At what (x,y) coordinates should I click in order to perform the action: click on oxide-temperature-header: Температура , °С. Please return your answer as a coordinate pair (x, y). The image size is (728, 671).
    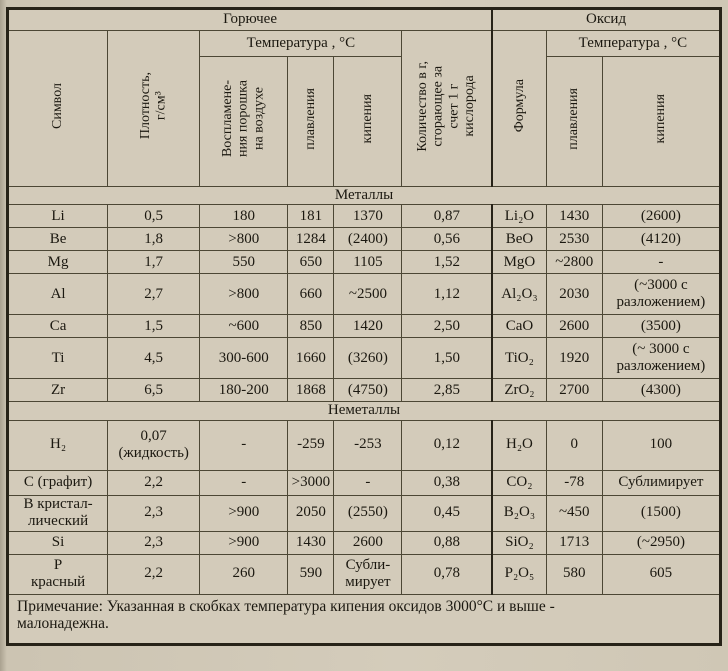
    Looking at the image, I should click on (633, 43).